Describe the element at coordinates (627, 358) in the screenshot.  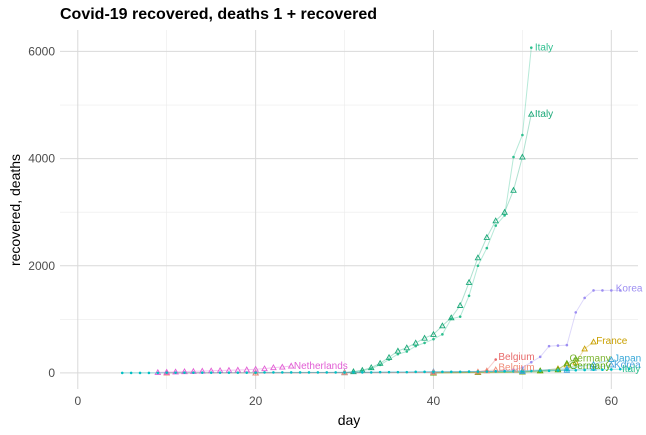
I see `series-label-japan: Japan` at that location.